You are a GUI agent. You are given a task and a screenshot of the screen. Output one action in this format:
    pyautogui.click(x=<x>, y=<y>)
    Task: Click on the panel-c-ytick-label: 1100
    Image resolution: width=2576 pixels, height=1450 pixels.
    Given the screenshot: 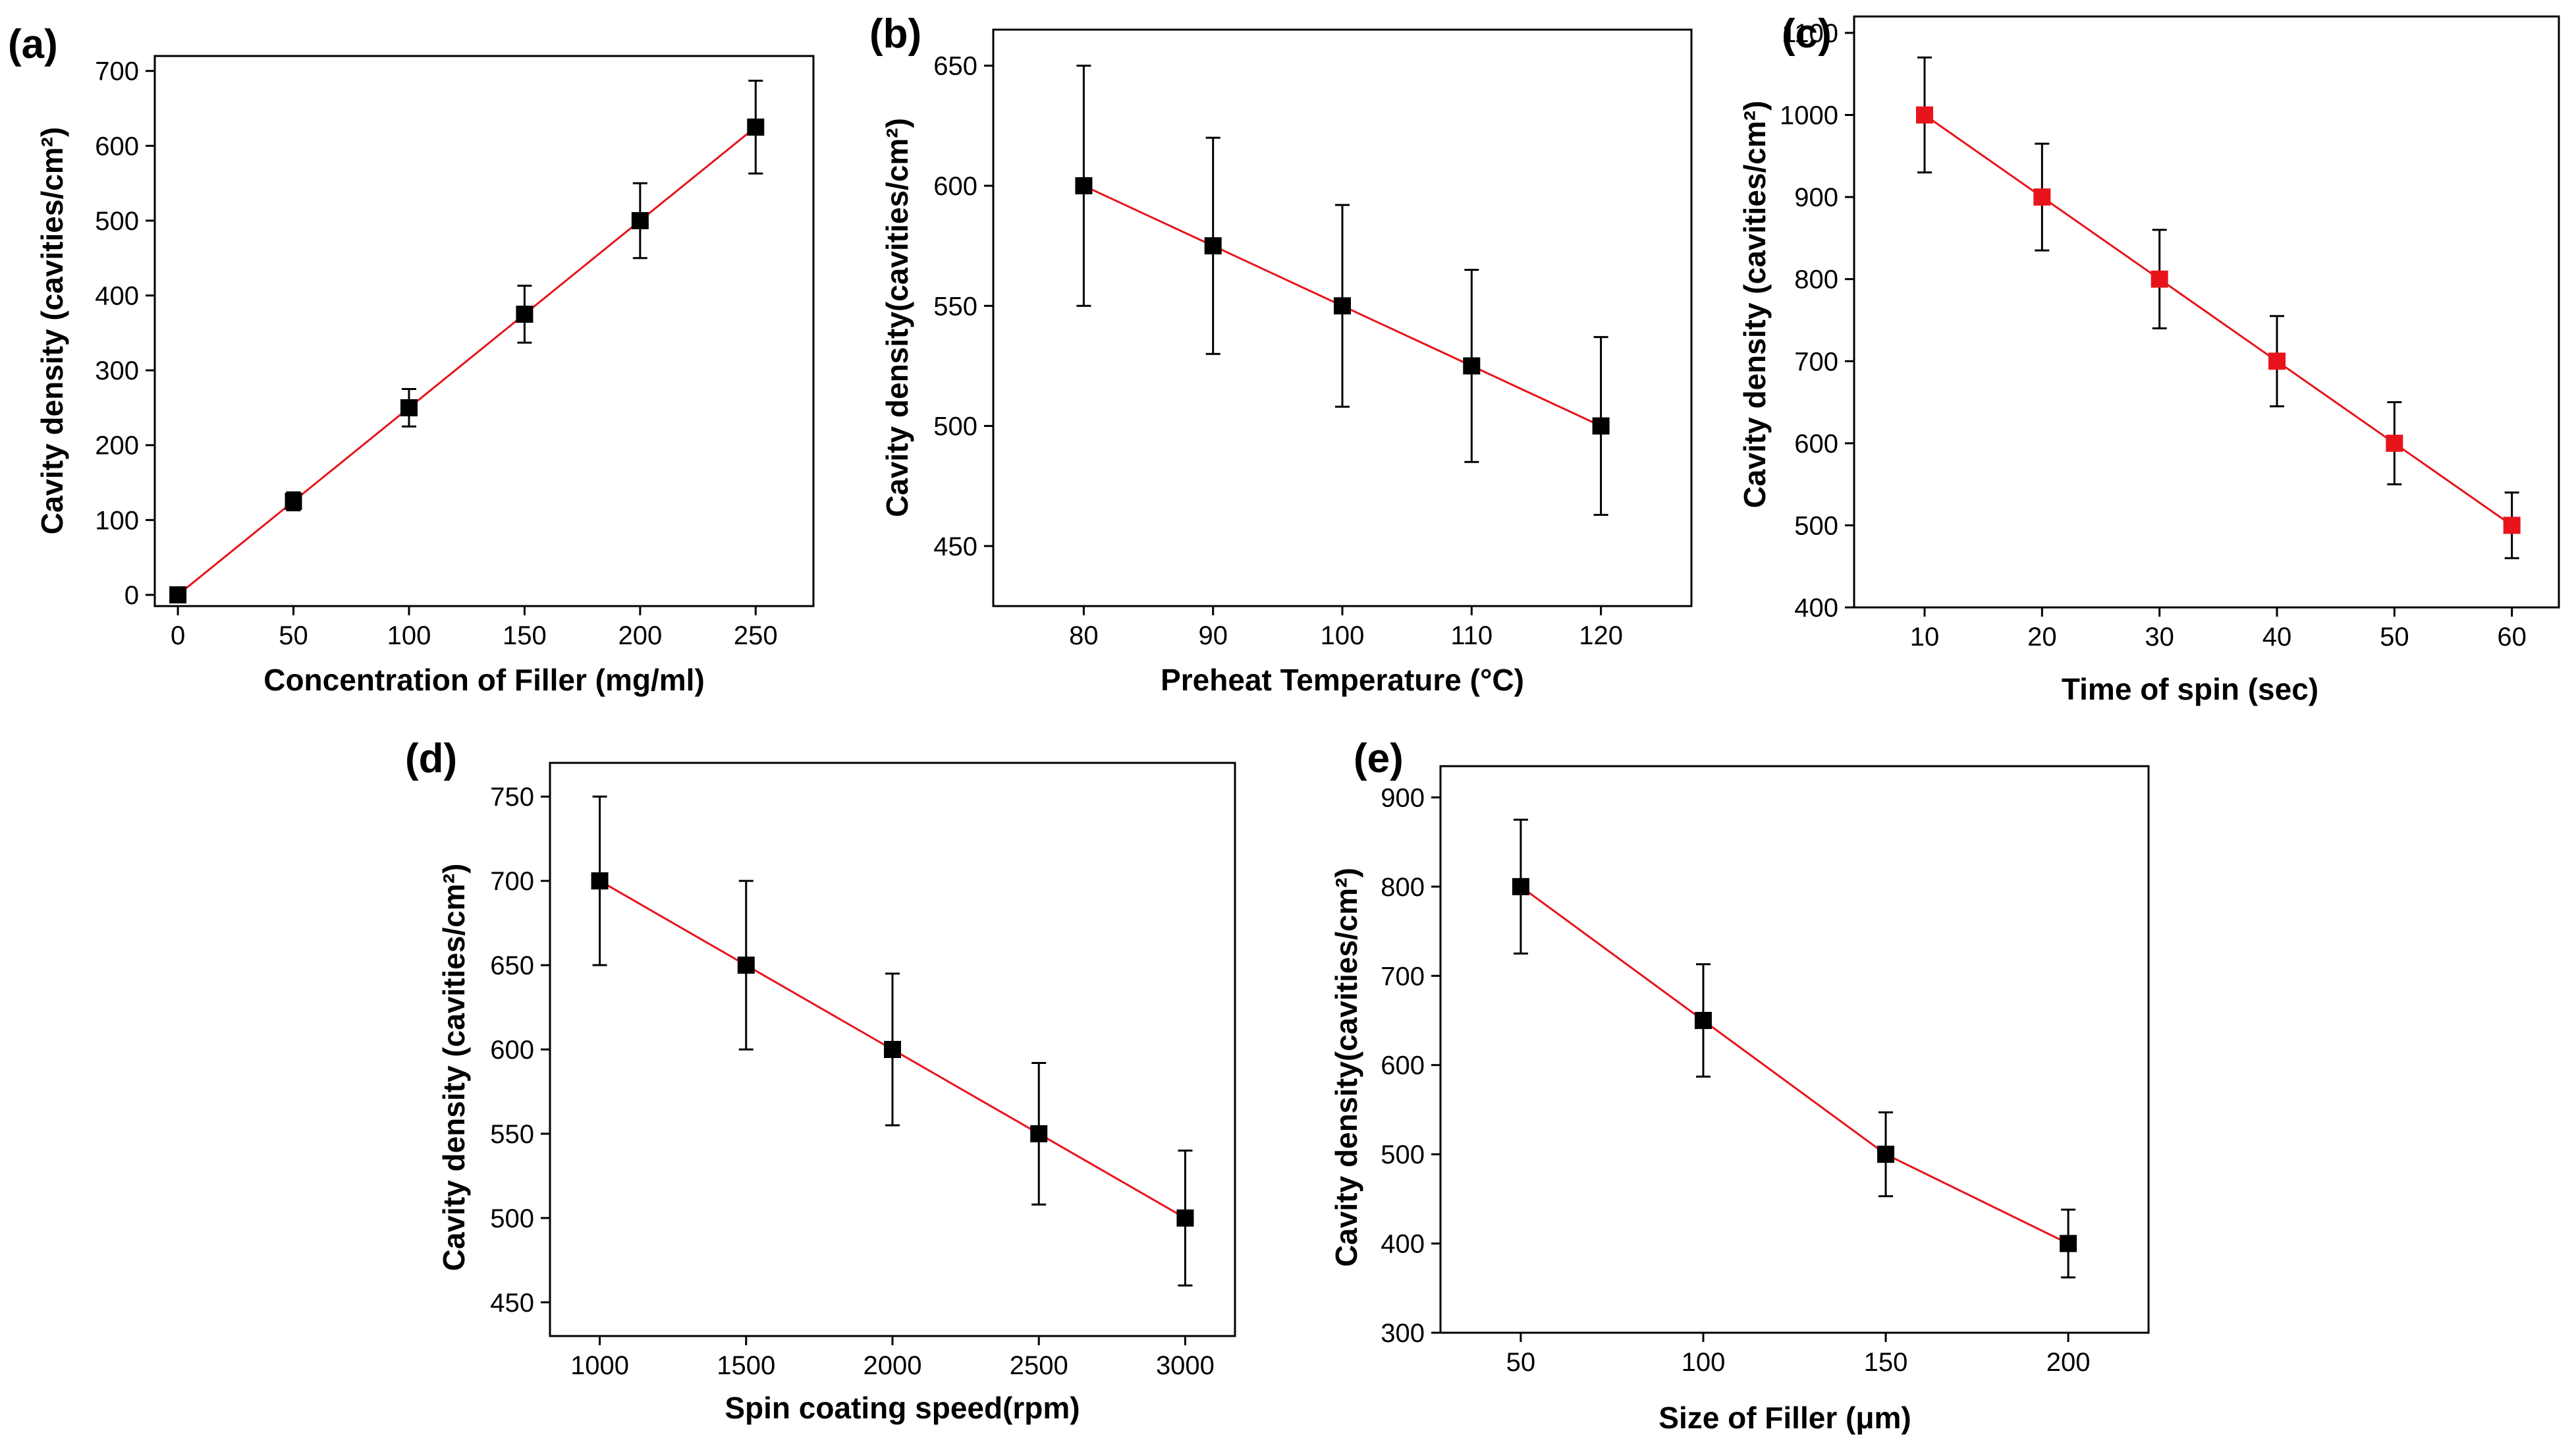 What is the action you would take?
    pyautogui.click(x=1810, y=33)
    